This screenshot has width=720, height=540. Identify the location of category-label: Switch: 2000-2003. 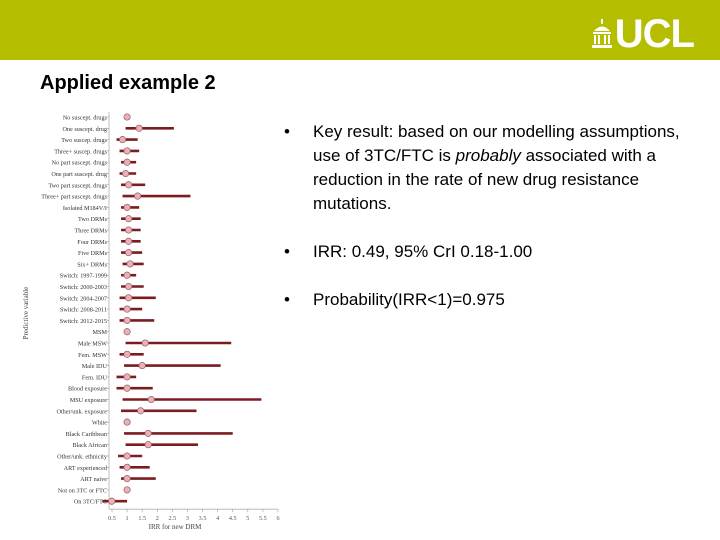
(83, 287).